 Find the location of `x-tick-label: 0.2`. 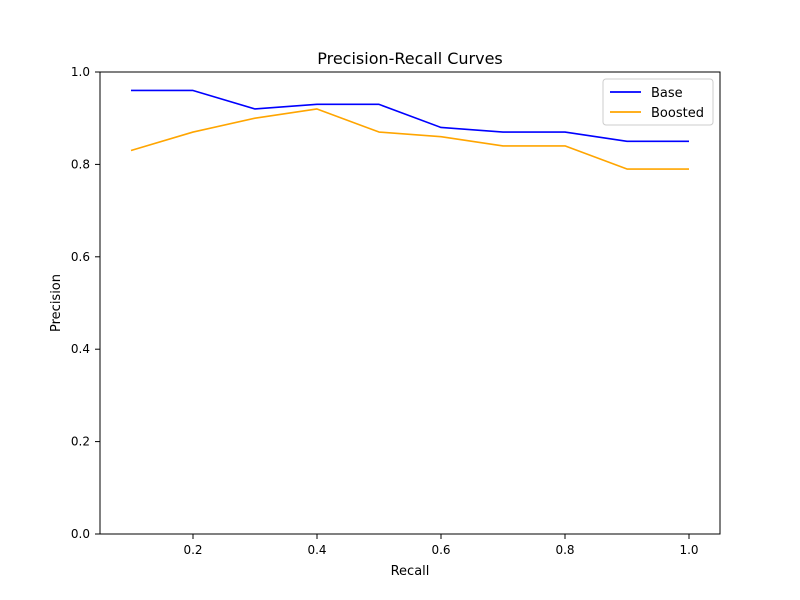

x-tick-label: 0.2 is located at coordinates (192, 550).